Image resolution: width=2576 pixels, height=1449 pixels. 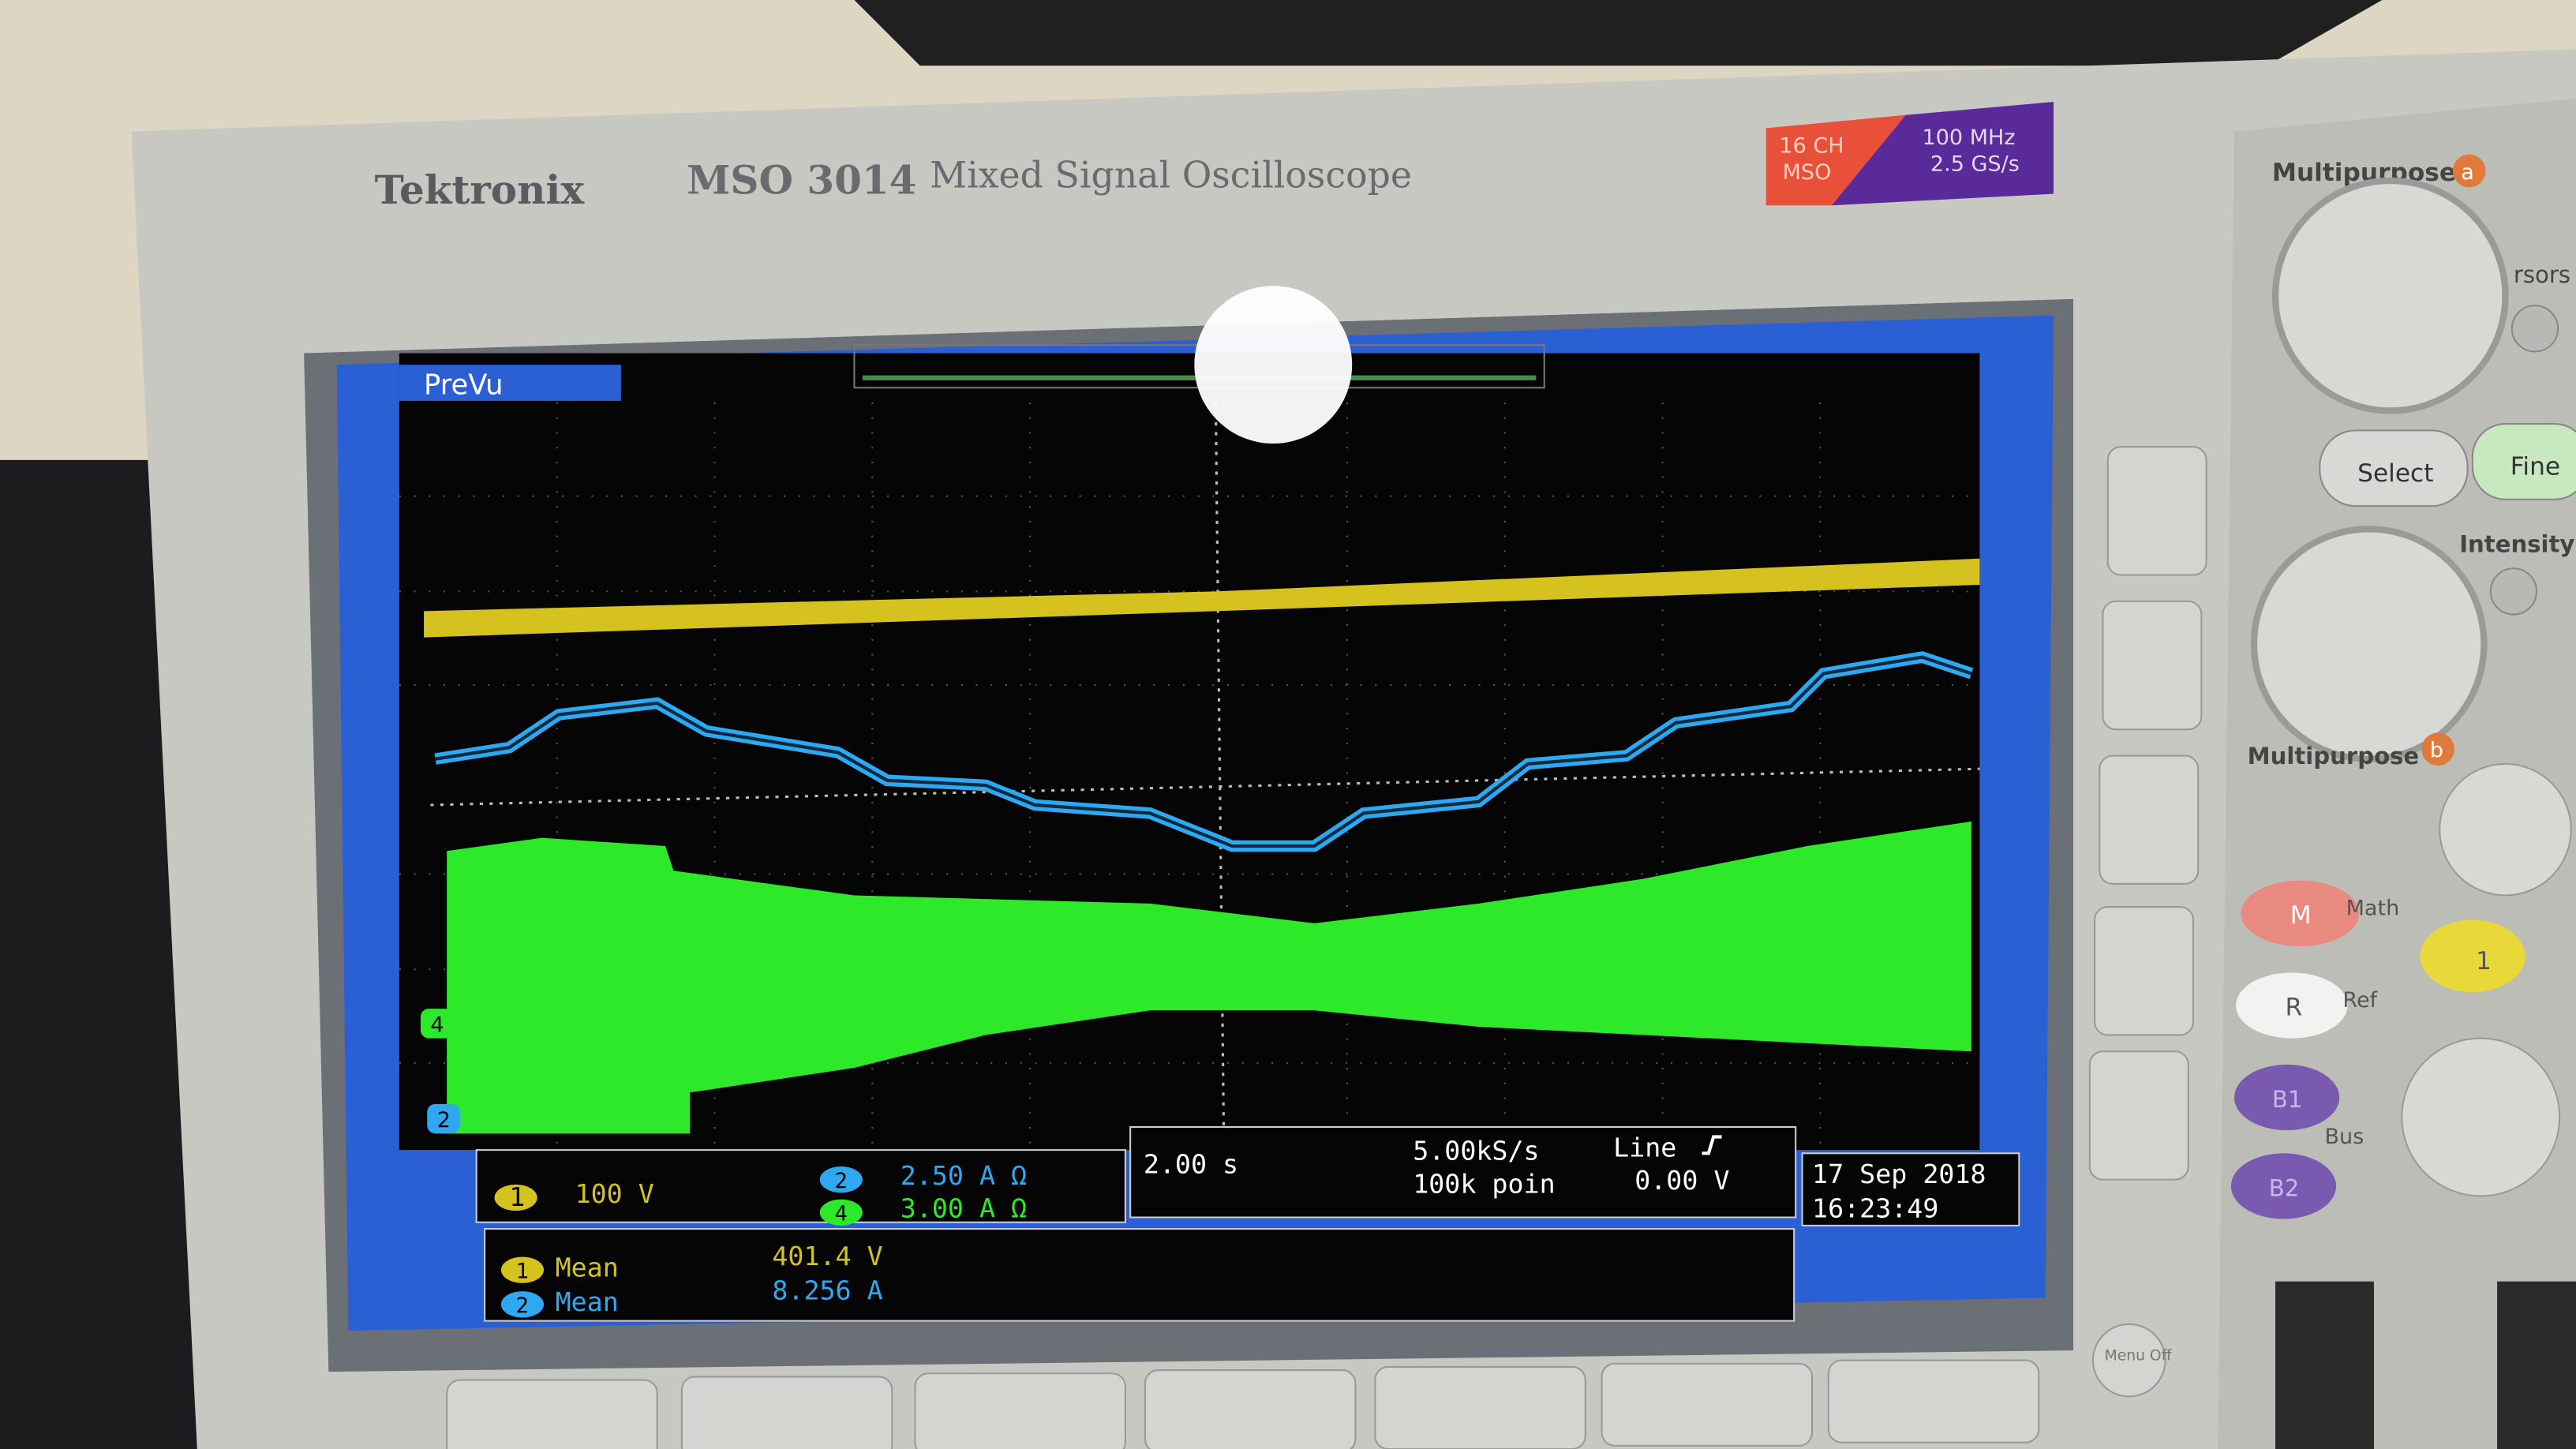 What do you see at coordinates (1681, 1180) in the screenshot?
I see `trigger-level: 0.00 V` at bounding box center [1681, 1180].